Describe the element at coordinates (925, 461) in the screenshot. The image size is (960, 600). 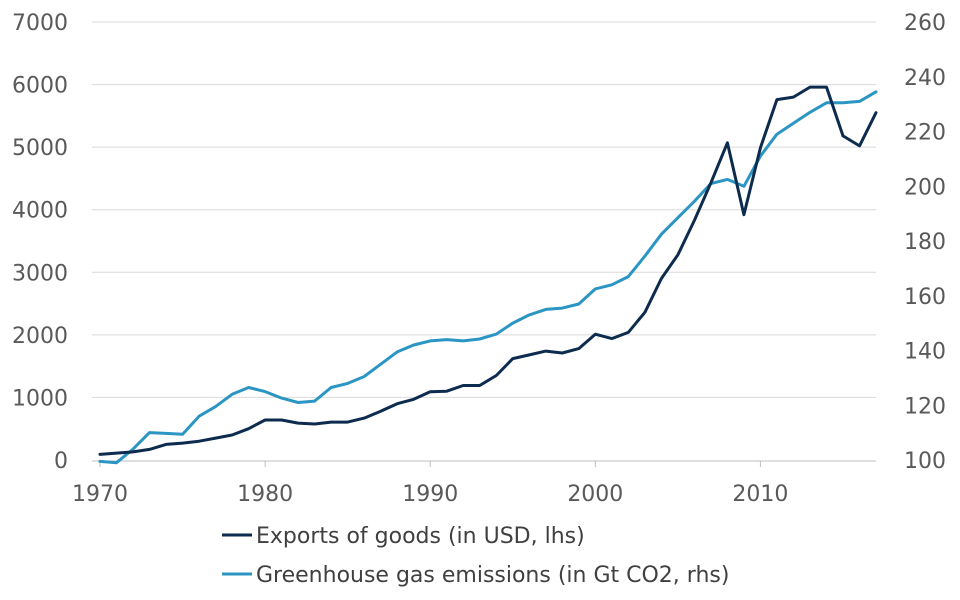
I see `right-y-tick-label: 100` at that location.